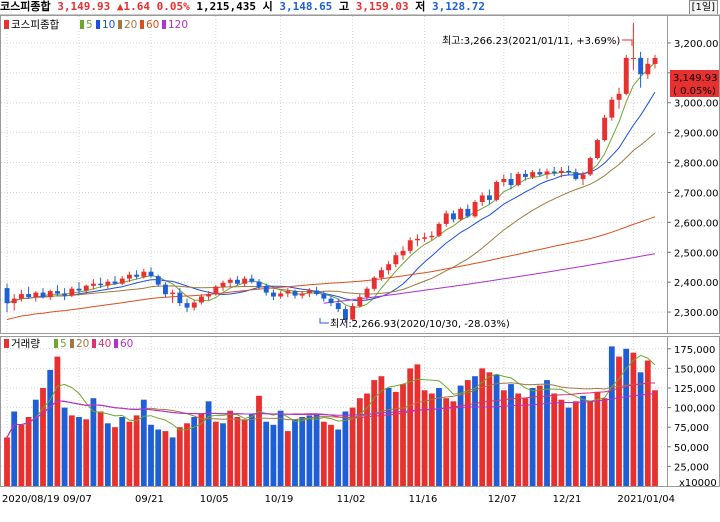  I want to click on legend-swatch-ma120, so click(164, 24).